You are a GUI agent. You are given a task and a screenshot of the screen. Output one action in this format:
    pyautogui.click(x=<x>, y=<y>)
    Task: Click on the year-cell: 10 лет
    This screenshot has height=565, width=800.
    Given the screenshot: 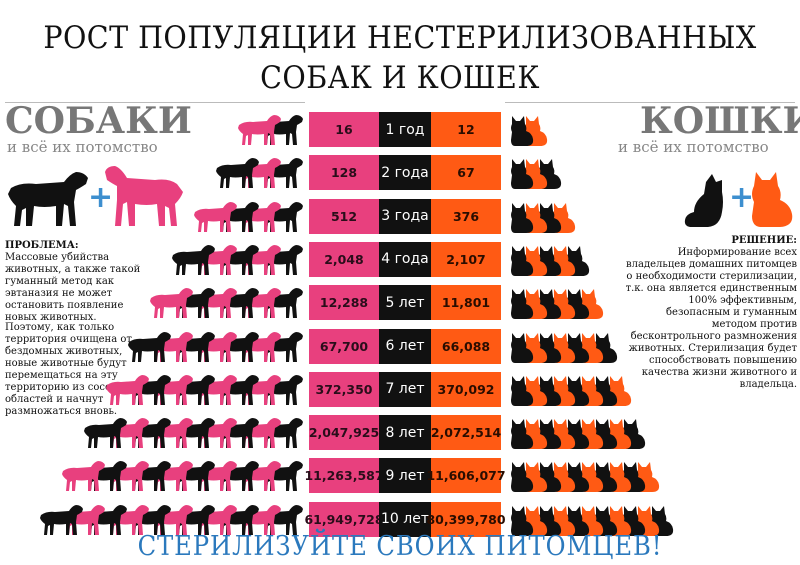 What is the action you would take?
    pyautogui.click(x=405, y=519)
    